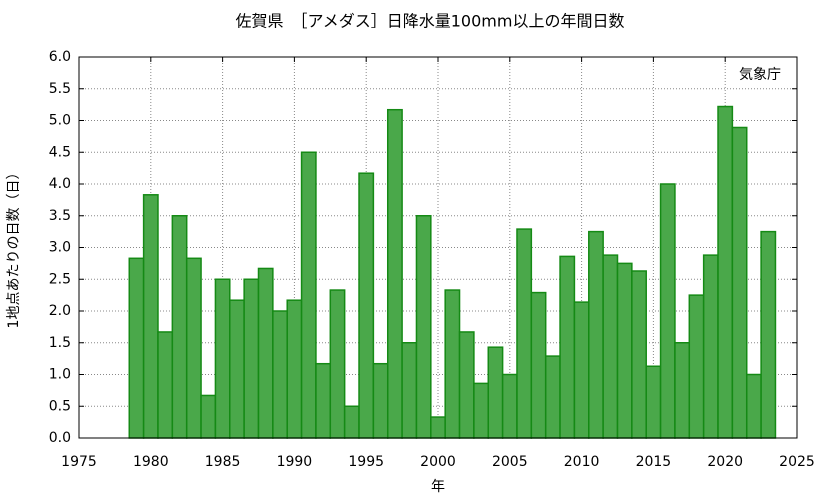 The image size is (833, 498). I want to click on y-tick-label: 1.5, so click(60, 343).